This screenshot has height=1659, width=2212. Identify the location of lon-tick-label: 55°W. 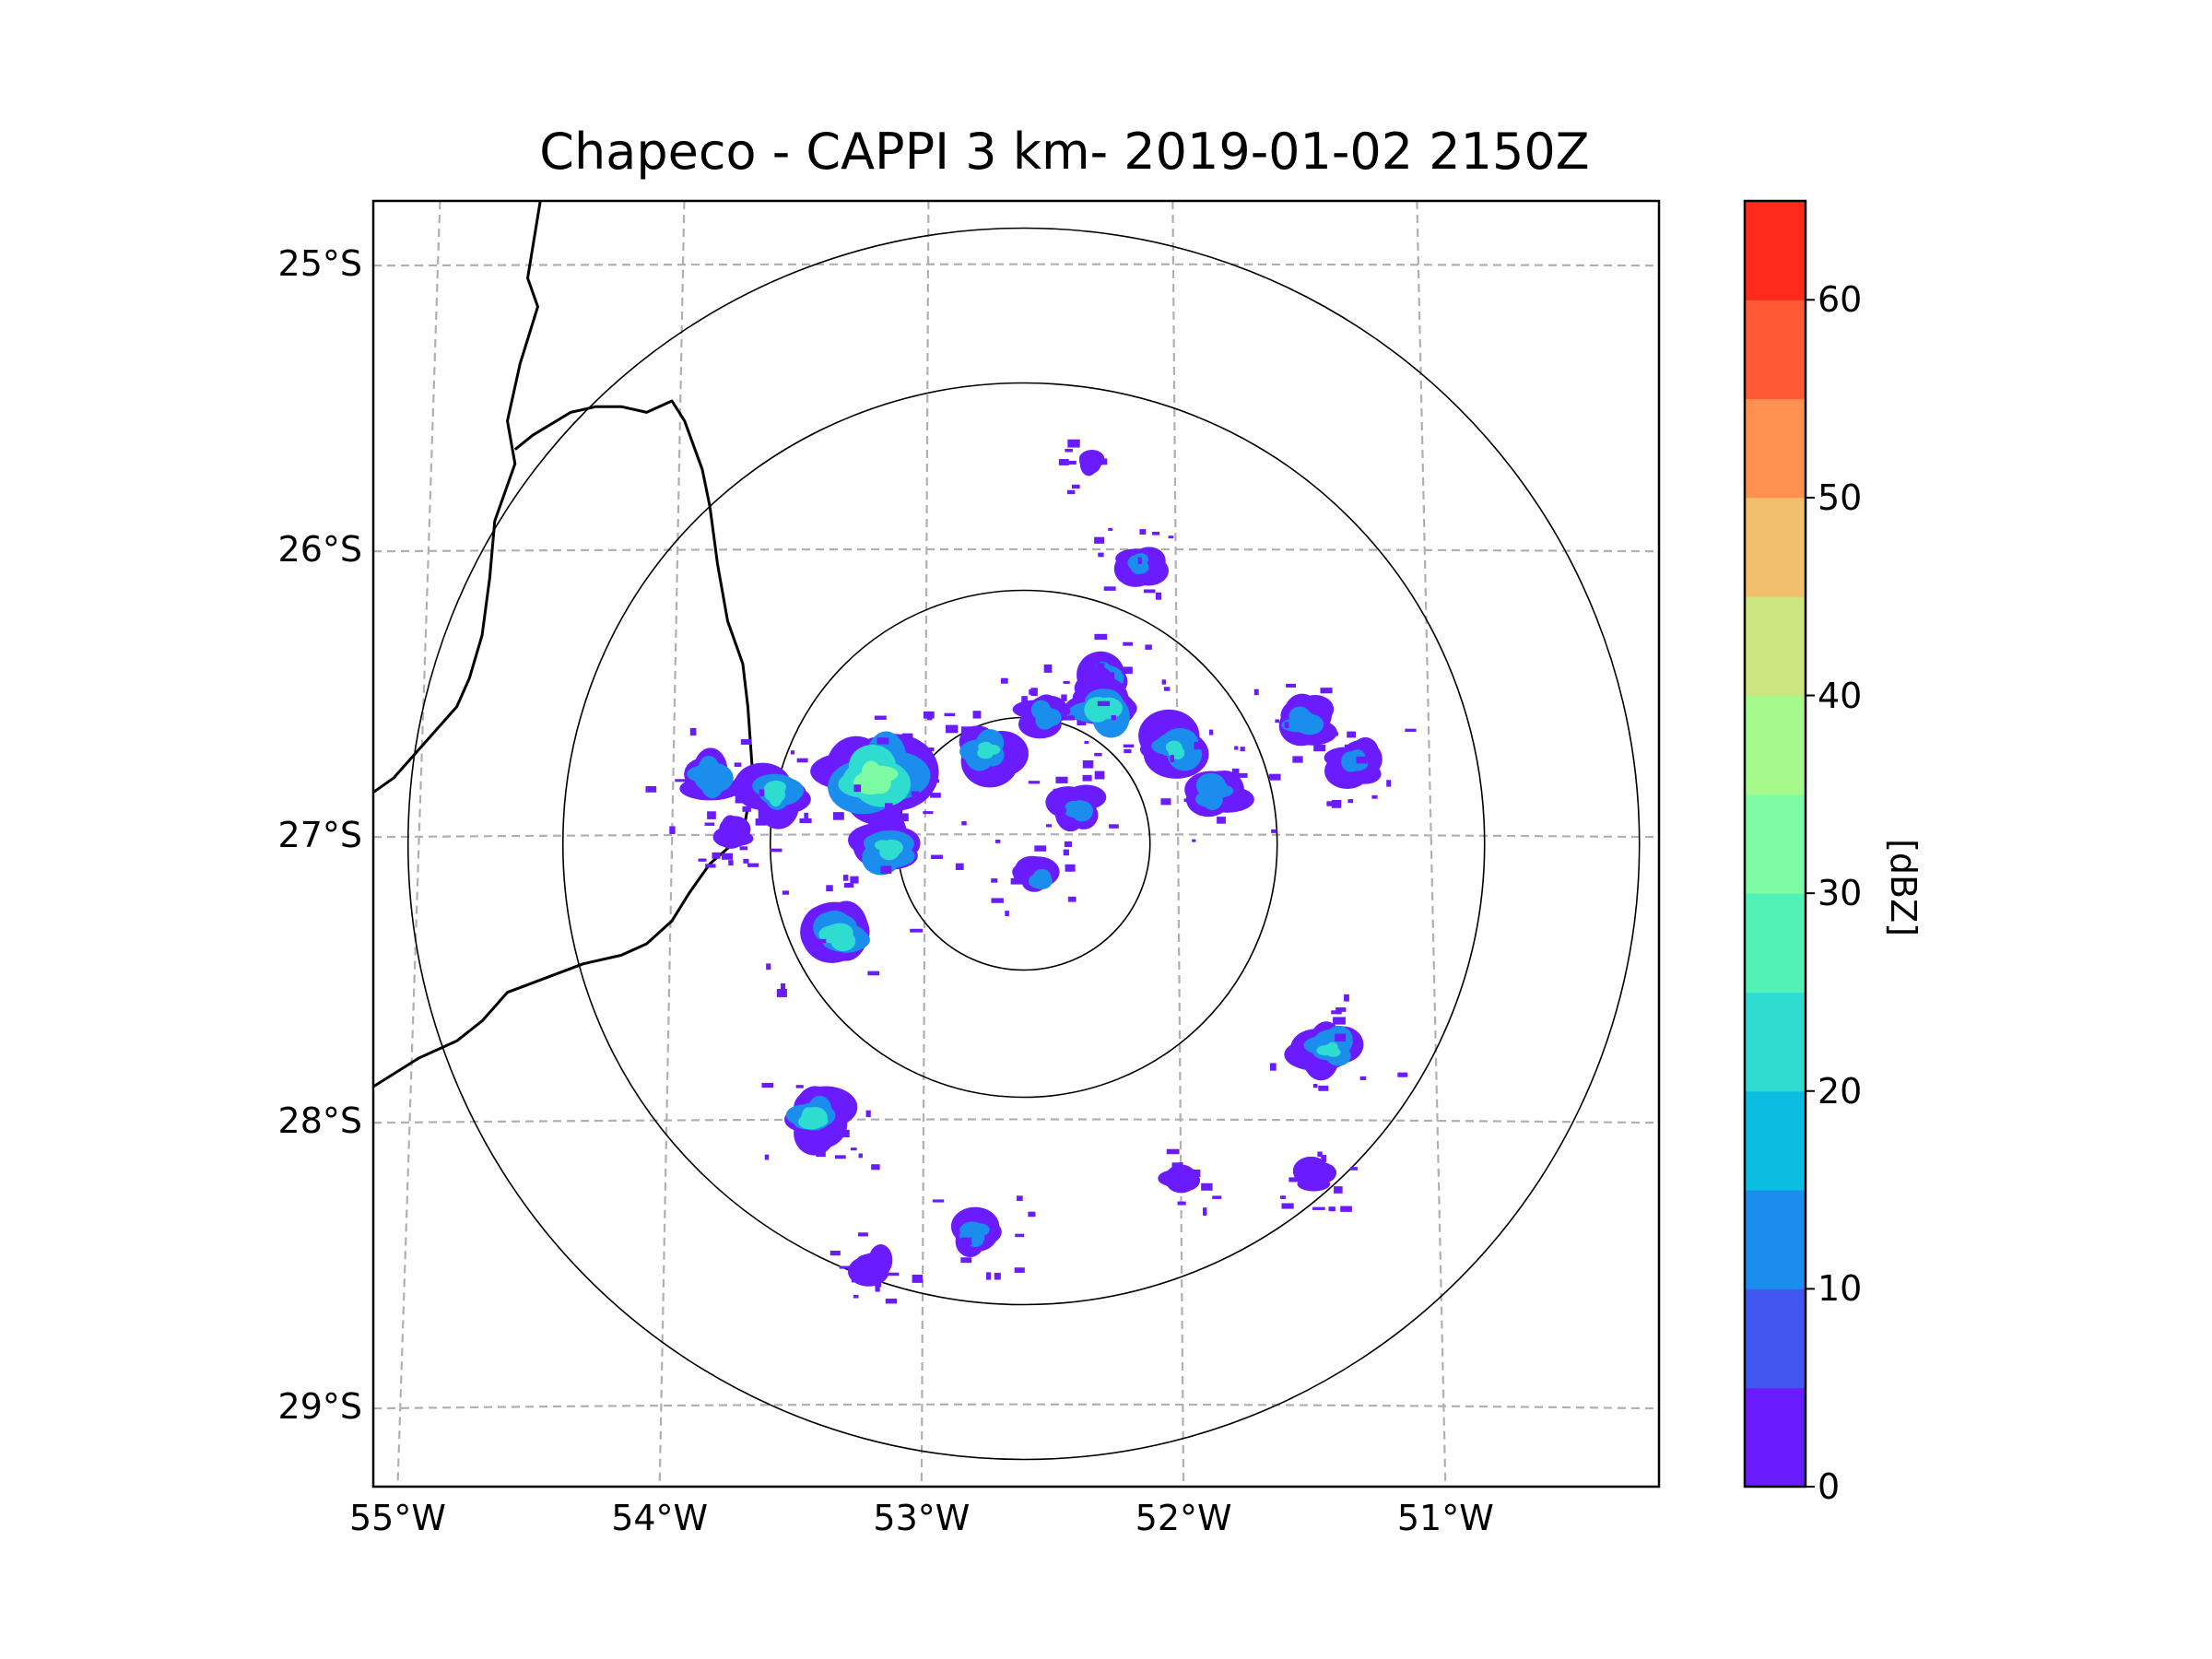
(397, 1518).